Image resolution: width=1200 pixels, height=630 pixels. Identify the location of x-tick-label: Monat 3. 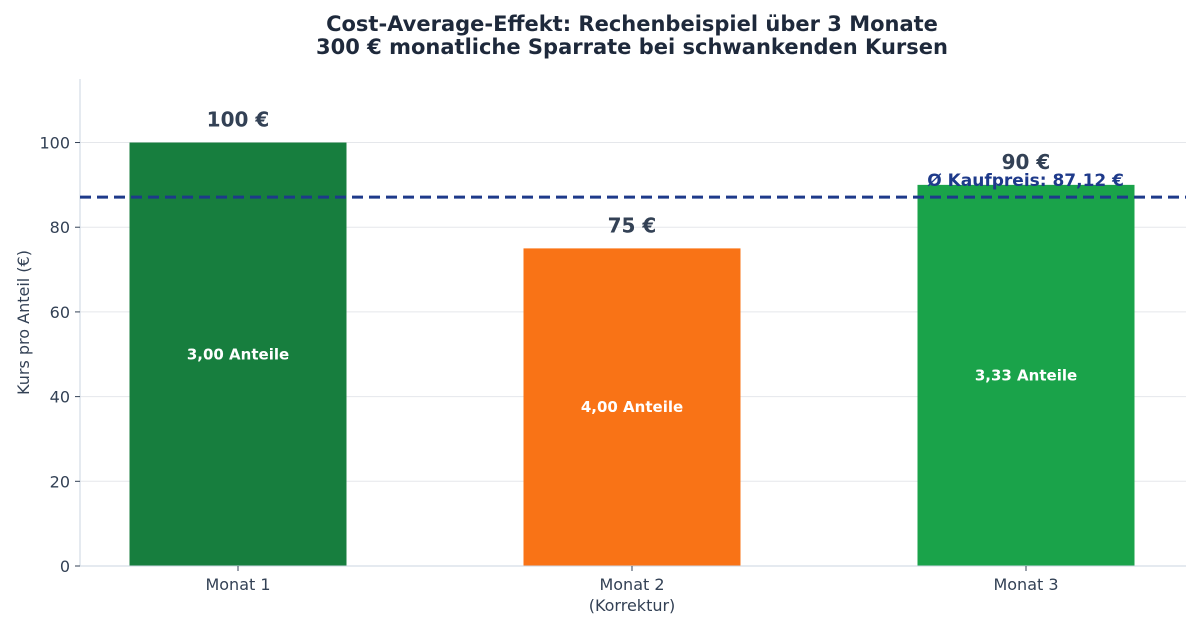
(1025, 584).